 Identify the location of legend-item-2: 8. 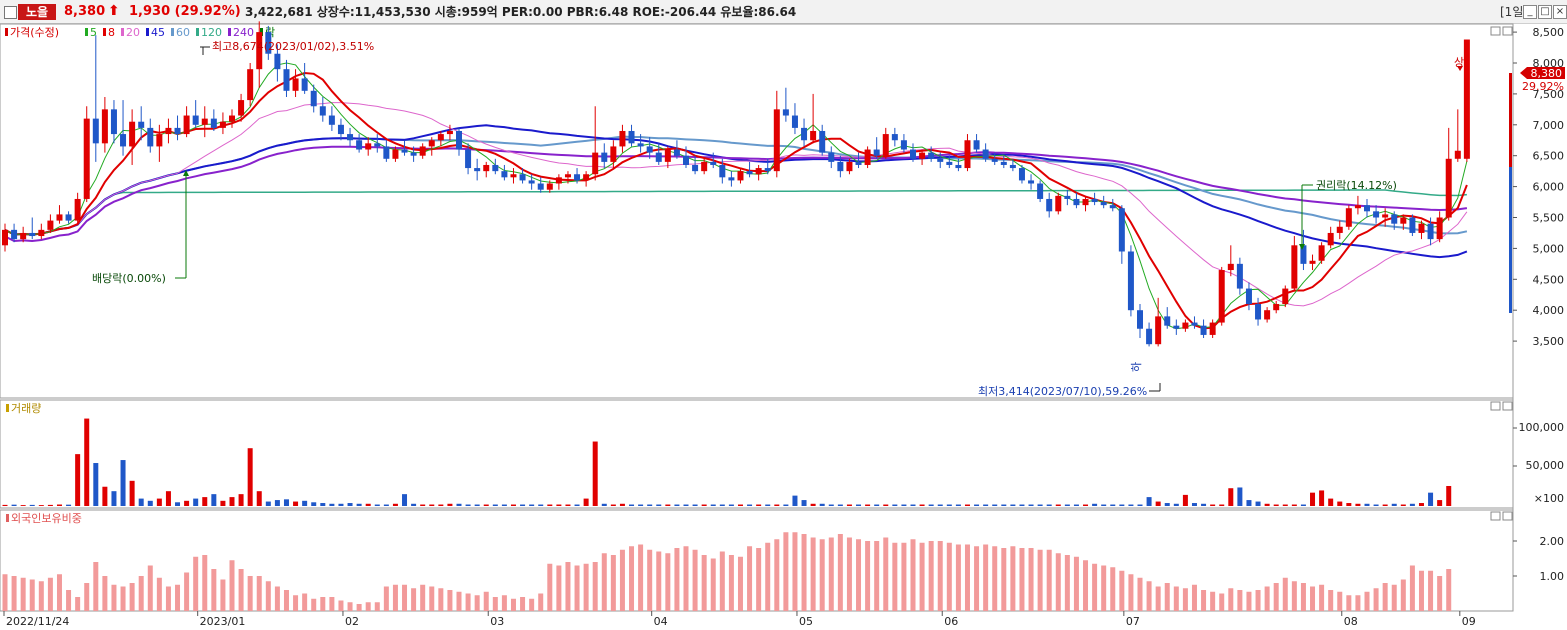
(111, 32).